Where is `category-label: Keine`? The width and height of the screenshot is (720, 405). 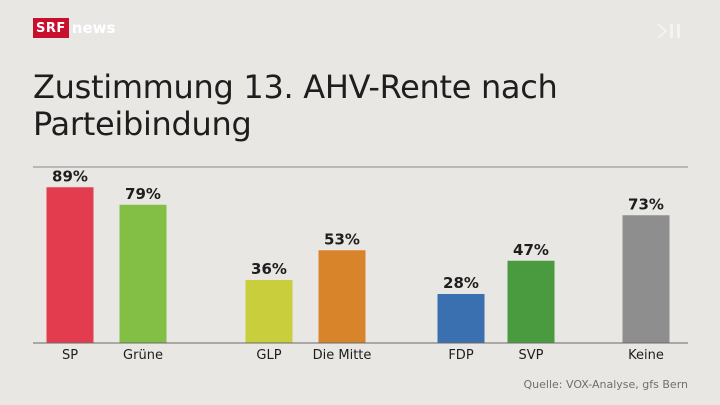
category-label: Keine is located at coordinates (646, 355).